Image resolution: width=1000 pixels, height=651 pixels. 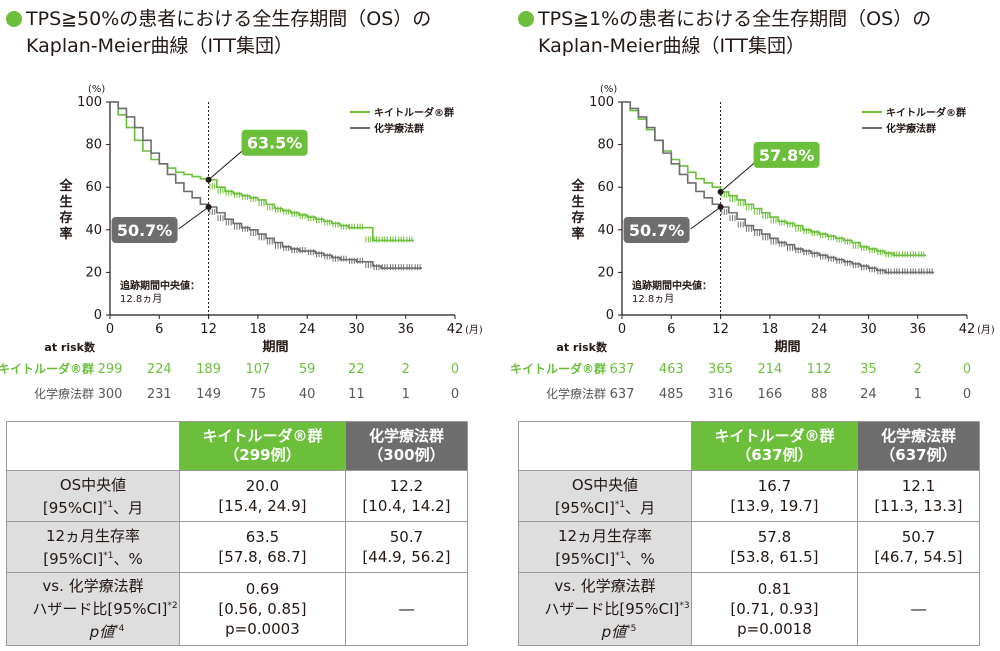 What do you see at coordinates (720, 394) in the screenshot?
I see `at-risk-value: 316` at bounding box center [720, 394].